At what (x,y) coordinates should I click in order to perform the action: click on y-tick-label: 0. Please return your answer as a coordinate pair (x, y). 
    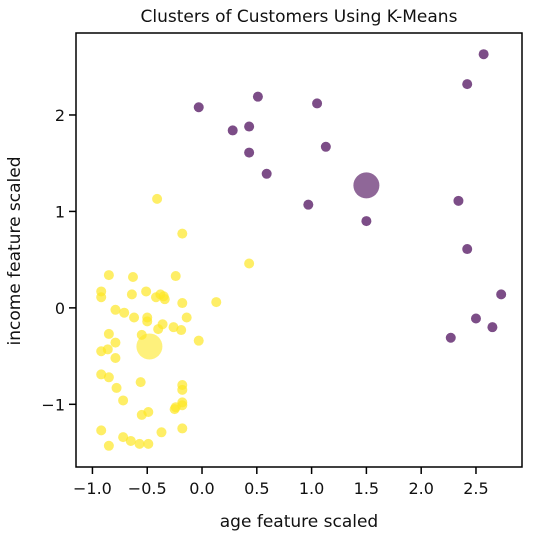
    Looking at the image, I should click on (60, 308).